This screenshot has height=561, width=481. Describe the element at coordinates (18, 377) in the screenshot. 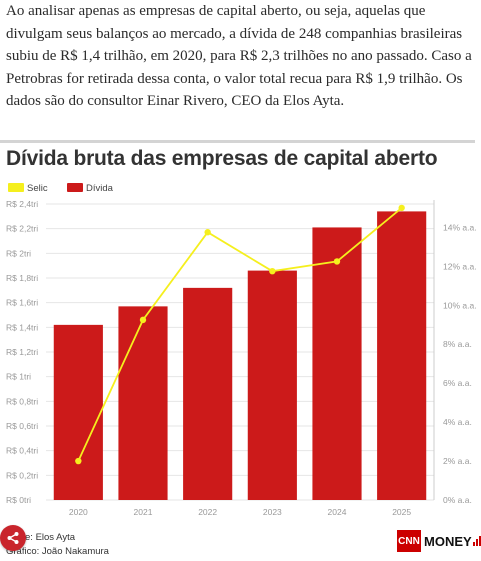

I see `y-left-tick-label: R$ 1tri` at that location.